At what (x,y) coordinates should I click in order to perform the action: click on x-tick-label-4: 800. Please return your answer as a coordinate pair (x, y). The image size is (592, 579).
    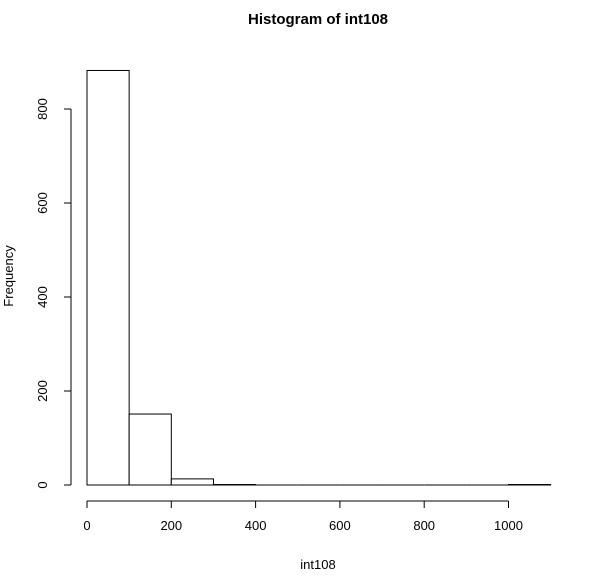
    Looking at the image, I should click on (424, 525).